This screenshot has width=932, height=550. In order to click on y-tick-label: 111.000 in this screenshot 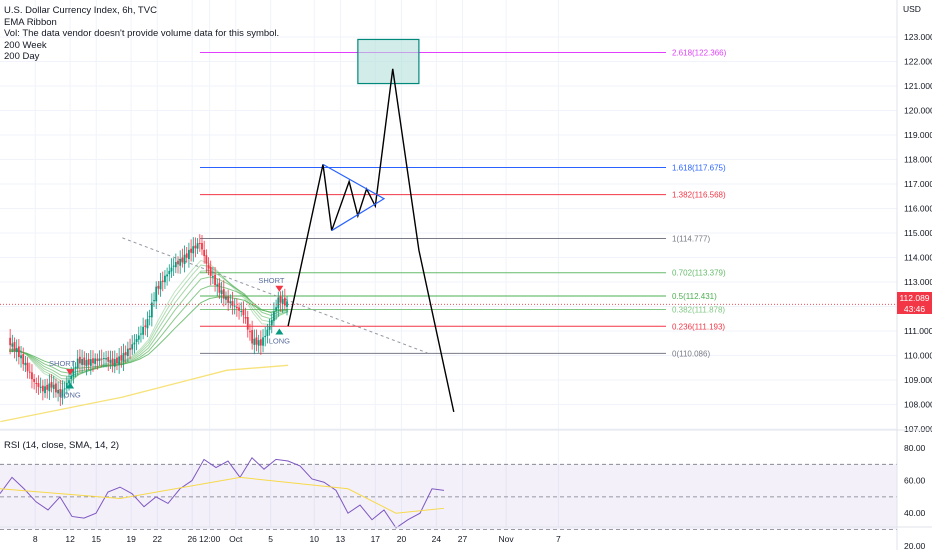, I will do `click(918, 331)`.